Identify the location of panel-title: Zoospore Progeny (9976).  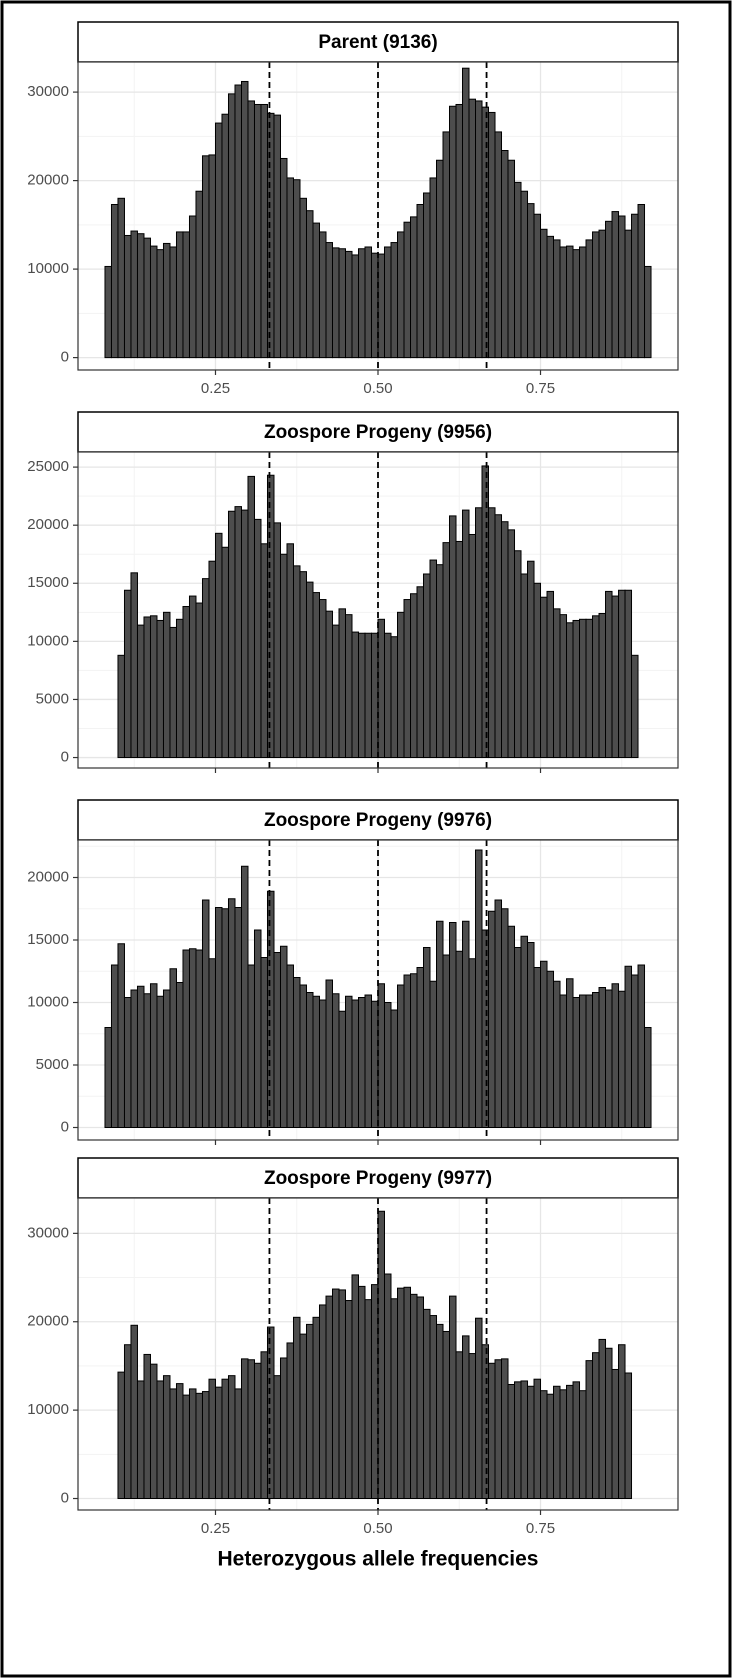
(378, 820).